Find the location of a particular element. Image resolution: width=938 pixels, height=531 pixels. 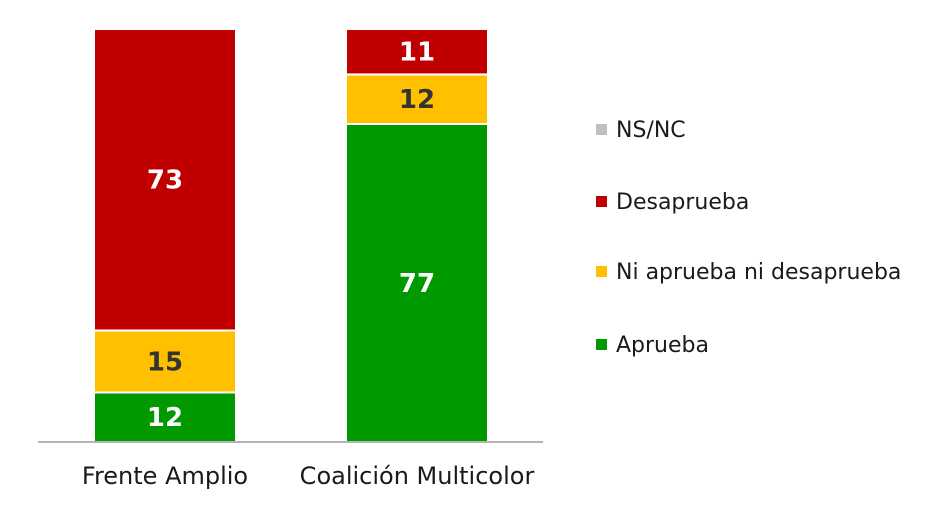

legend-label: Aprueba is located at coordinates (662, 345).